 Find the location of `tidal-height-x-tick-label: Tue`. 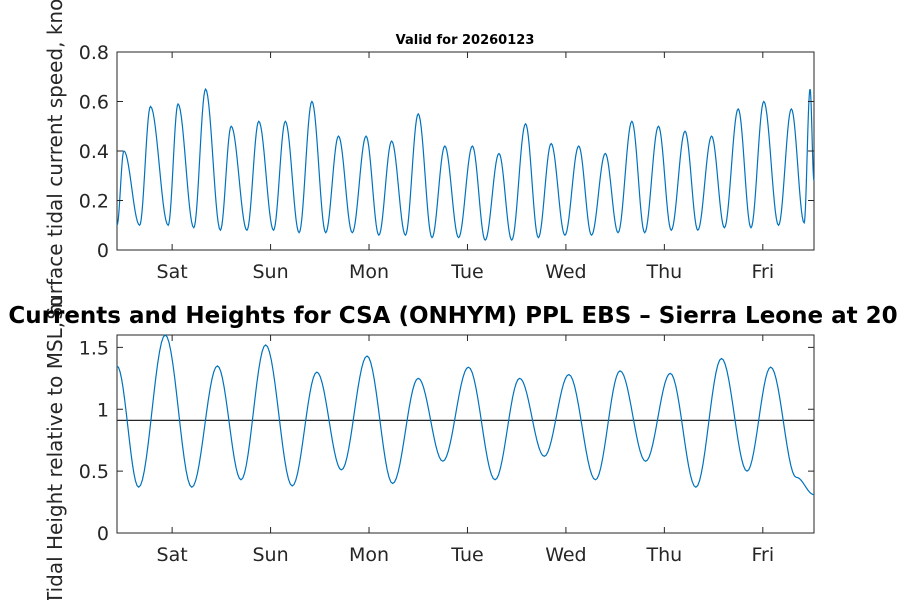

tidal-height-x-tick-label: Tue is located at coordinates (466, 555).